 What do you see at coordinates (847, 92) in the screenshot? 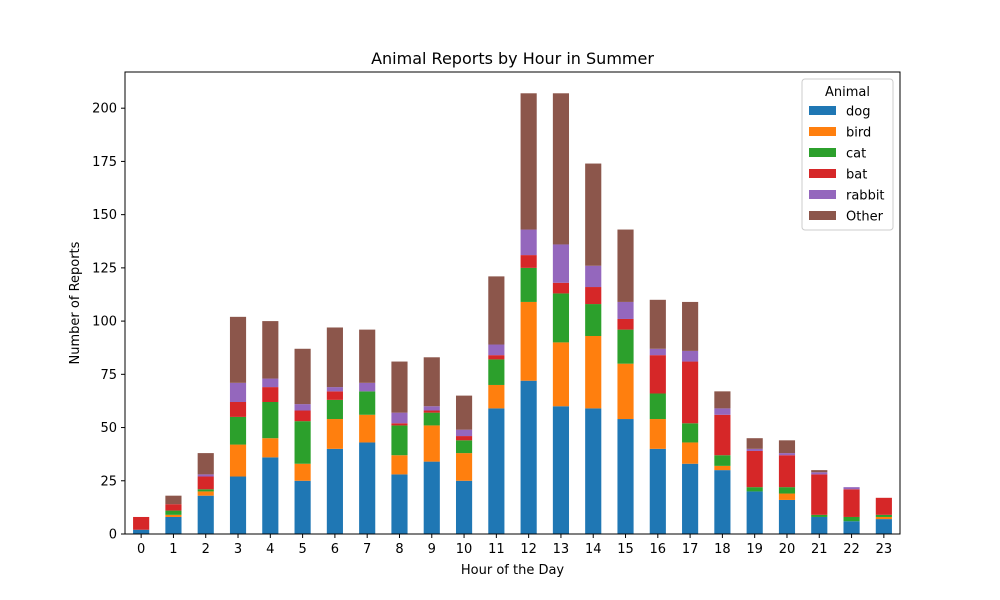
I see `legend-title: Animal` at bounding box center [847, 92].